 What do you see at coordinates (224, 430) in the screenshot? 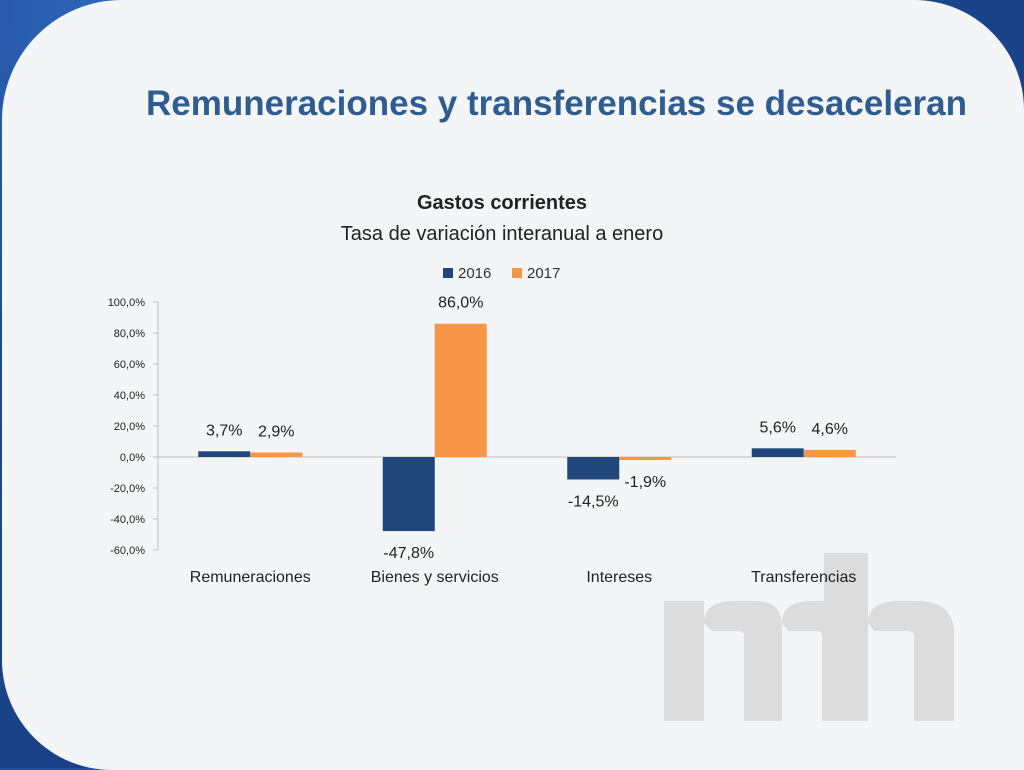
I see `data-label-2016: 3,7%` at bounding box center [224, 430].